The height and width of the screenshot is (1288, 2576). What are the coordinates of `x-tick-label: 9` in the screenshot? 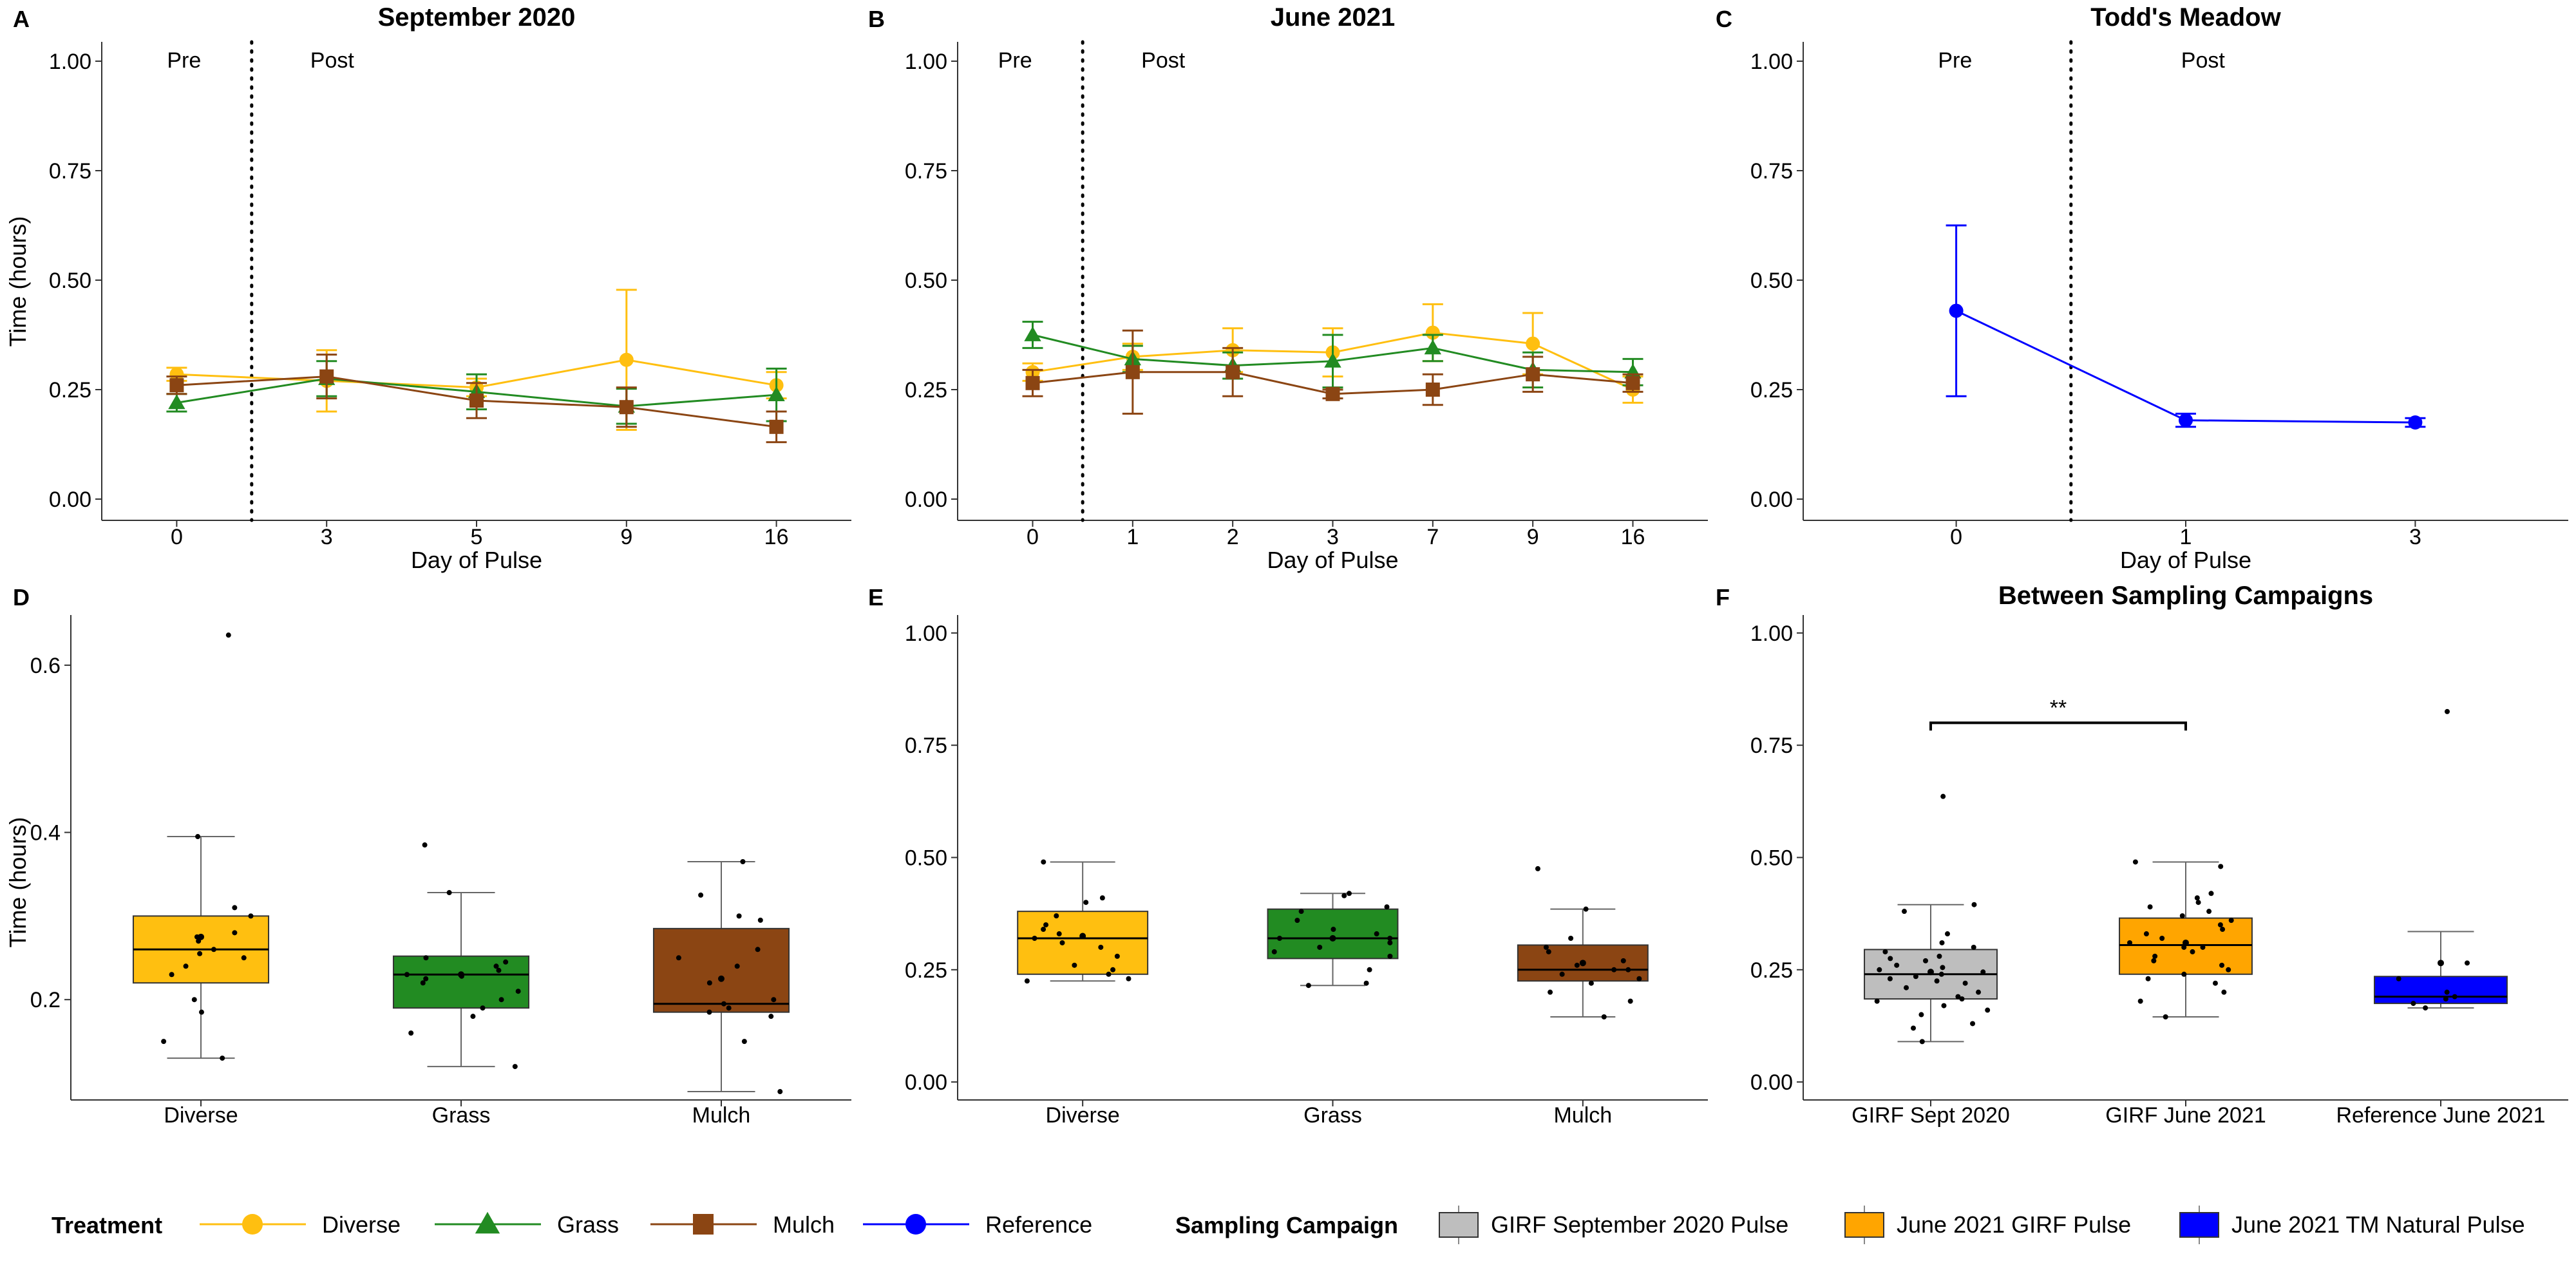 It's located at (1533, 537).